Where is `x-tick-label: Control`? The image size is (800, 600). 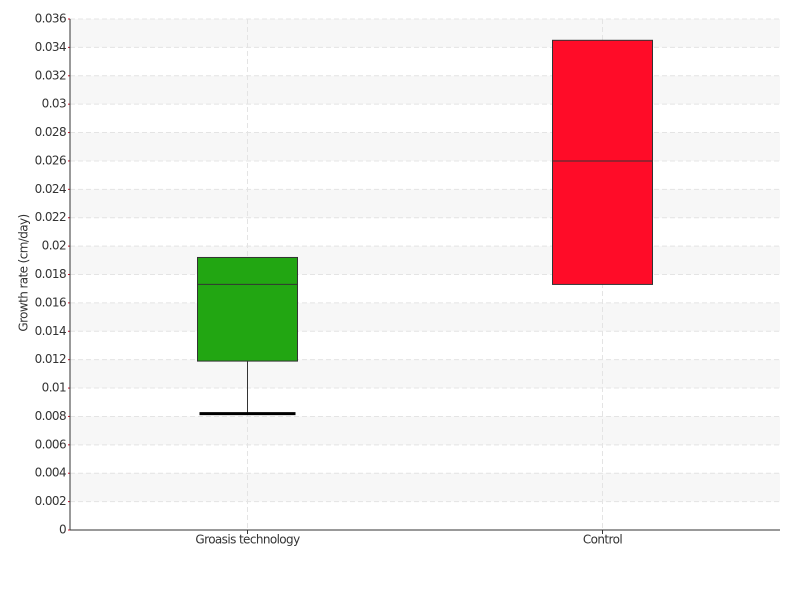 x-tick-label: Control is located at coordinates (602, 540).